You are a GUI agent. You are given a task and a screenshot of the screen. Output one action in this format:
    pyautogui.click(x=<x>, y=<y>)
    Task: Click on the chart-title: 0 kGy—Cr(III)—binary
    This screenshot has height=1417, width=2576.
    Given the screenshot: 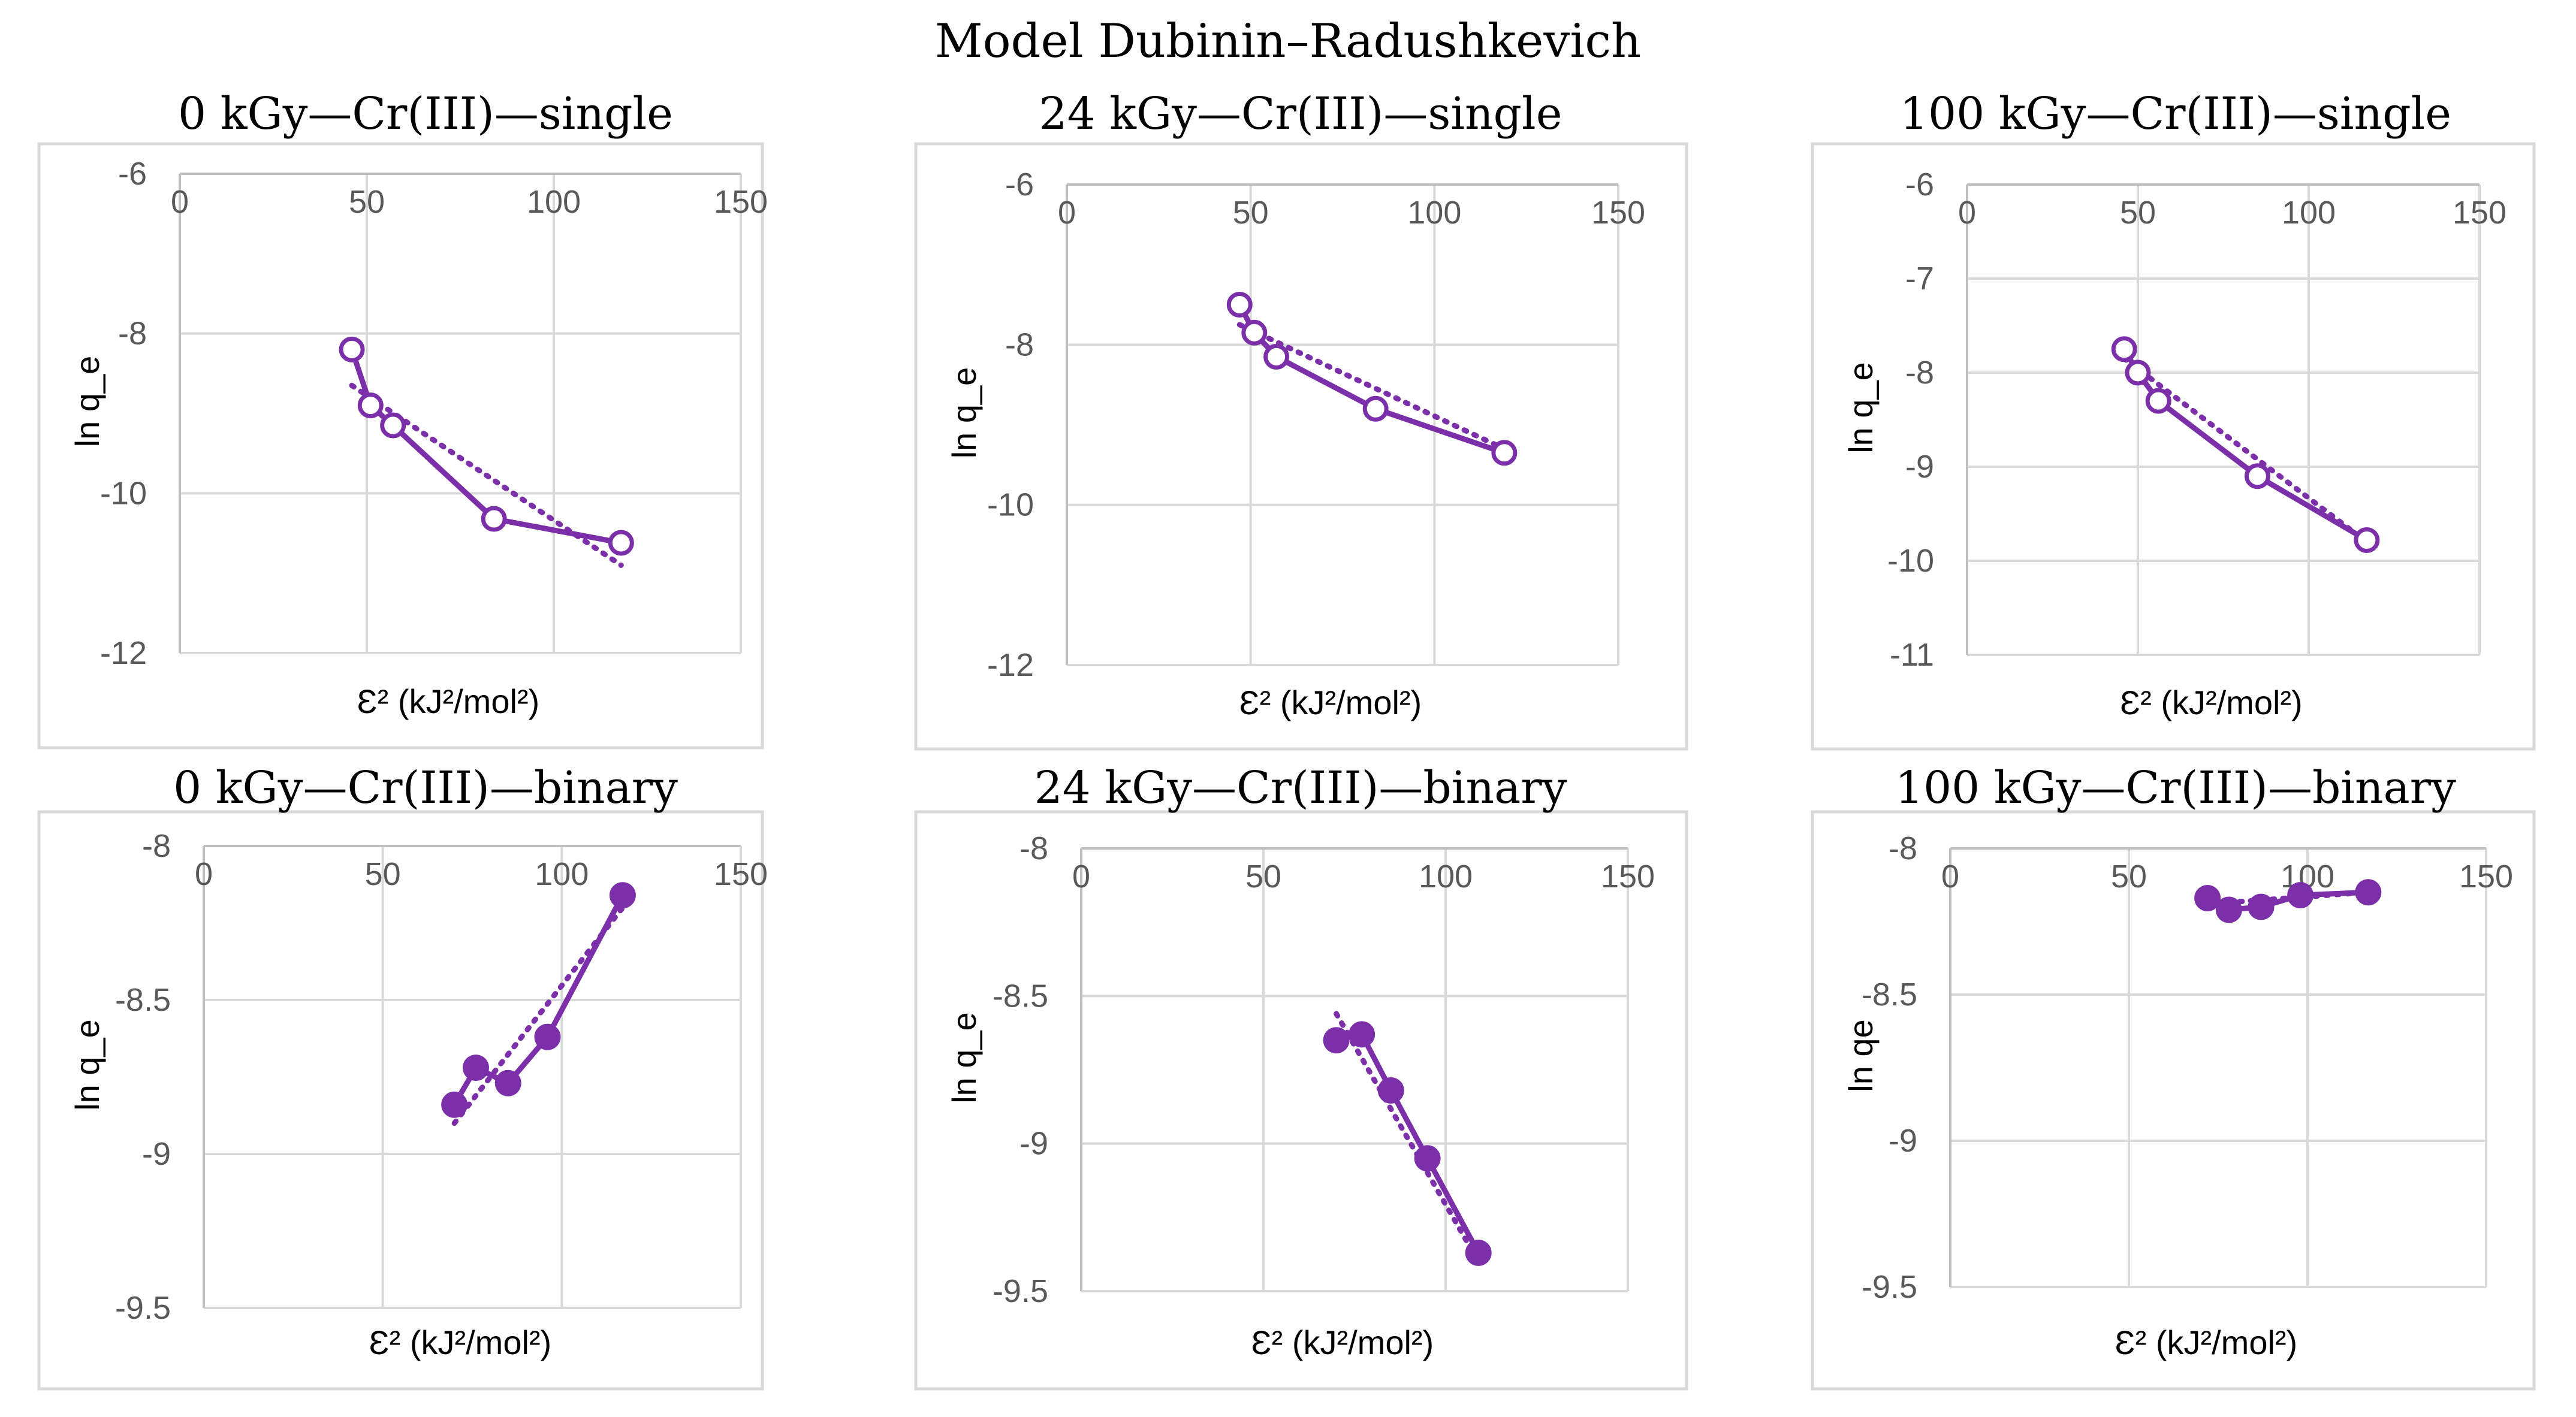 What is the action you would take?
    pyautogui.click(x=426, y=788)
    